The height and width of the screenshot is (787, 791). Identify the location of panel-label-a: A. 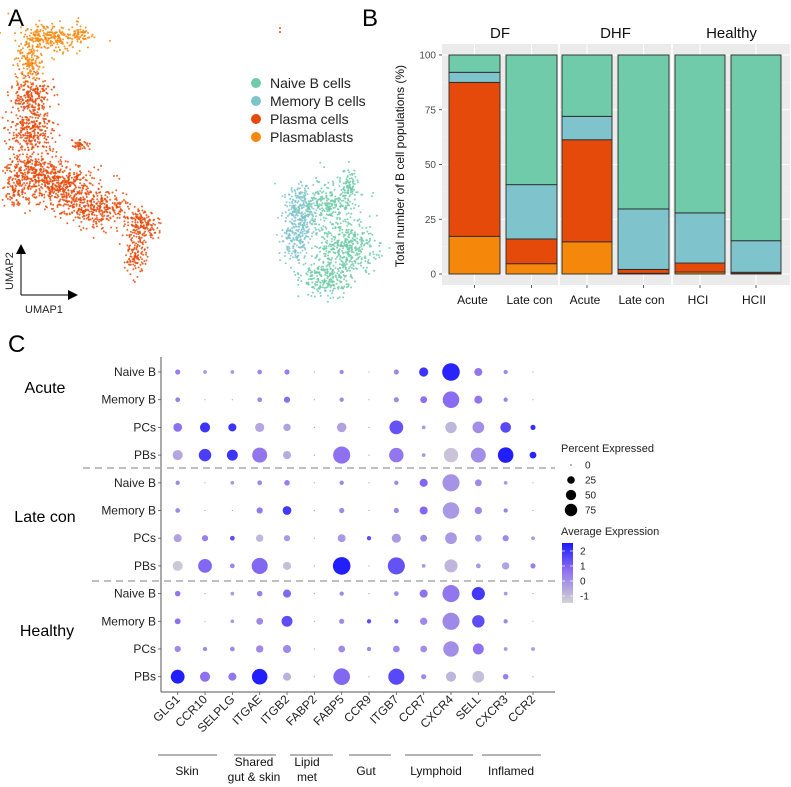
(16, 18).